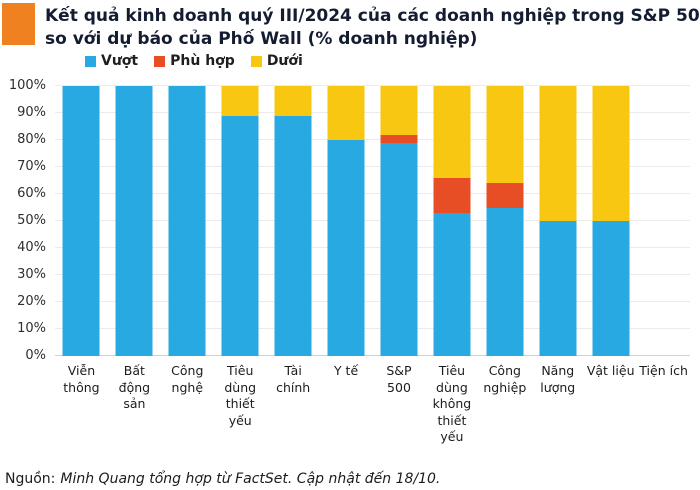 The image size is (700, 490). Describe the element at coordinates (557, 404) in the screenshot. I see `x-tick-cell: Năng lượng` at that location.